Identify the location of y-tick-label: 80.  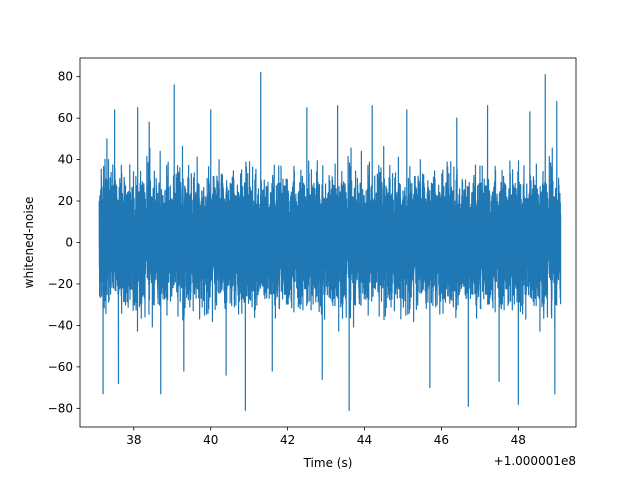
(65, 77).